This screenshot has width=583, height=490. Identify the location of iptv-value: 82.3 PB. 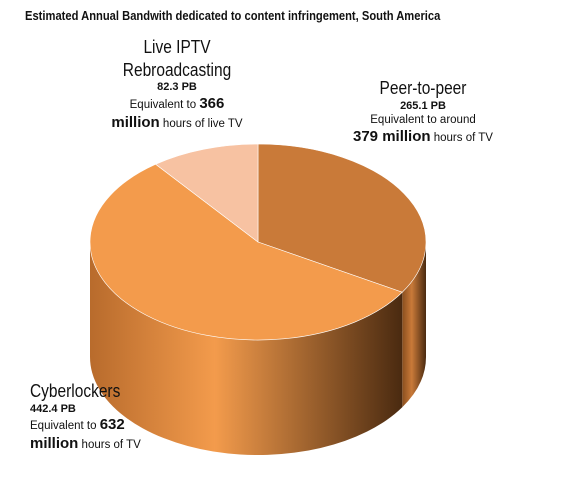
(177, 87).